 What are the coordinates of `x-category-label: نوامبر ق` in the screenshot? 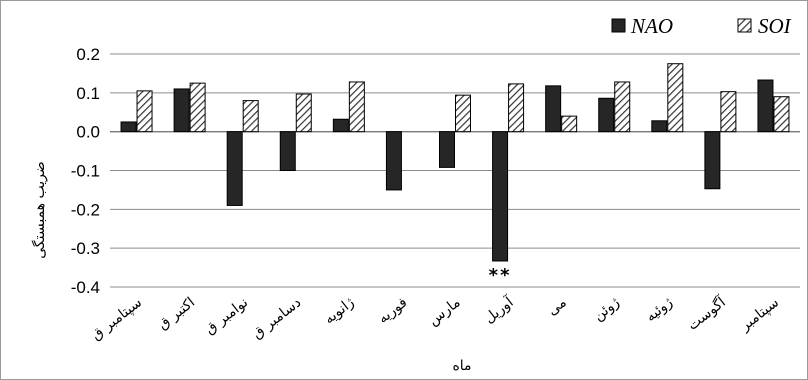 It's located at (226, 316).